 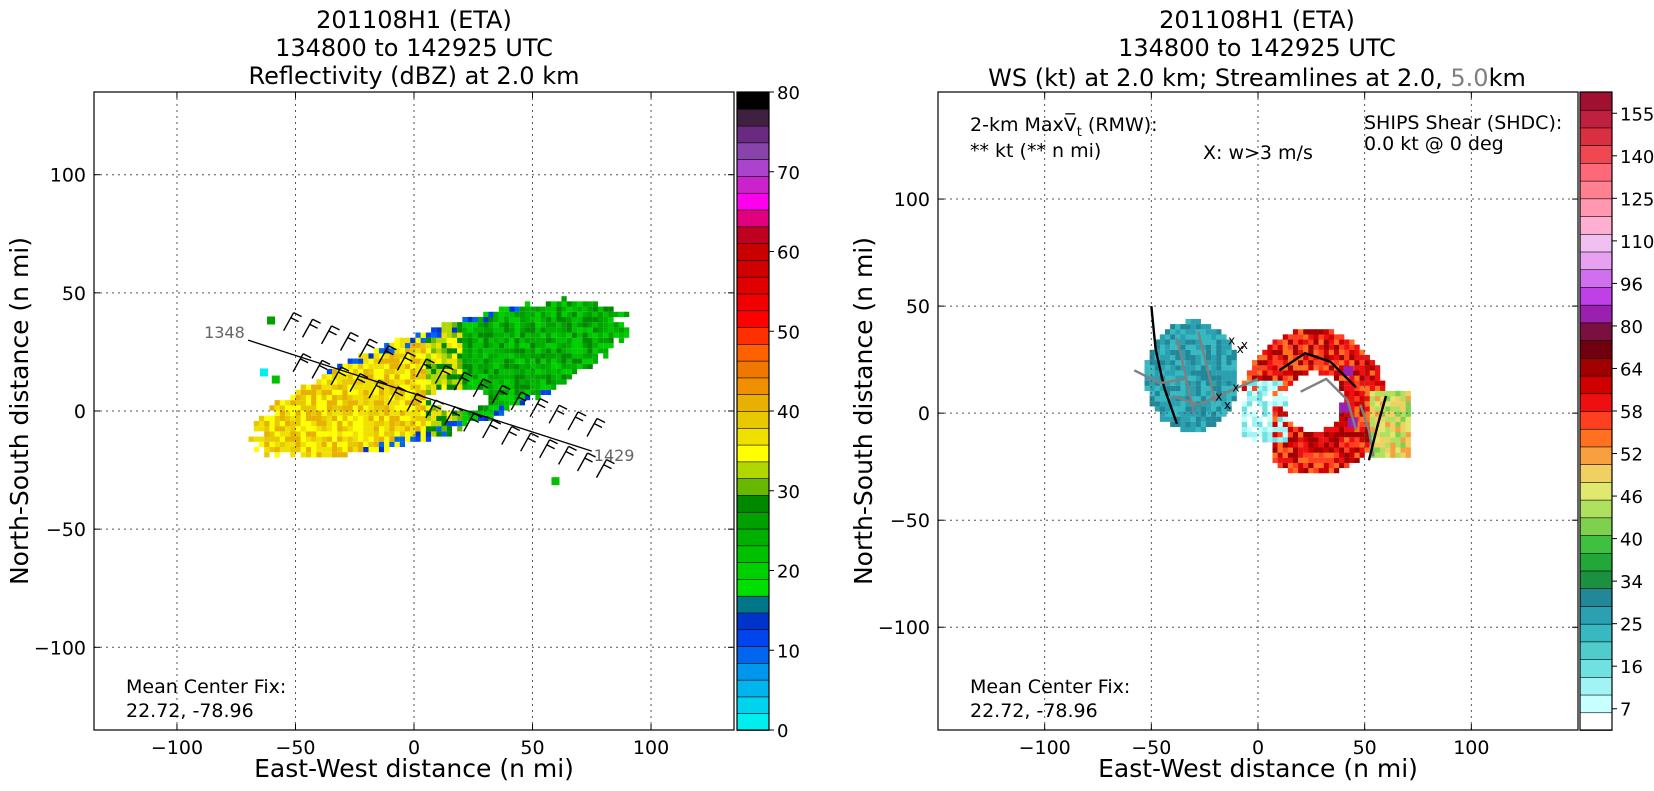 I want to click on wind-barb, so click(x=402, y=361).